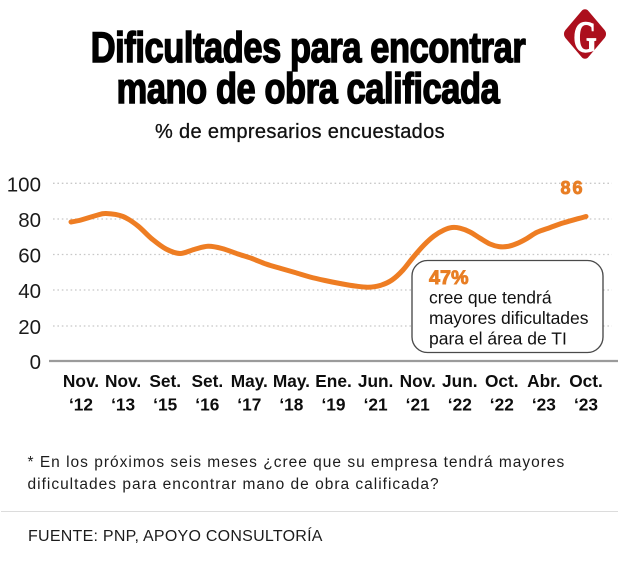 This screenshot has width=620, height=571. Describe the element at coordinates (291, 405) in the screenshot. I see `svg-text: ‘18` at that location.